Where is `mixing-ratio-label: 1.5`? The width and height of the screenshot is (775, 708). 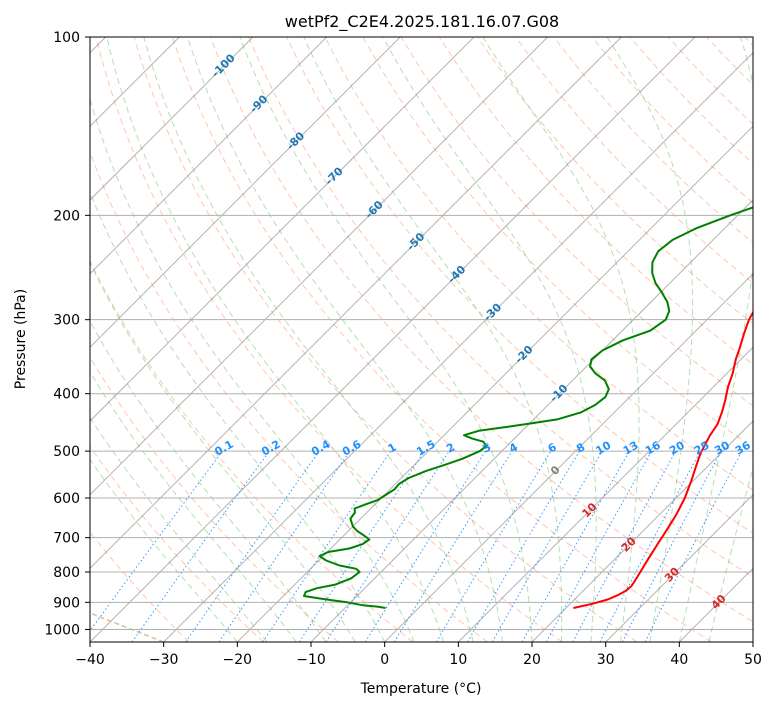 mixing-ratio-label: 1.5 is located at coordinates (425, 448).